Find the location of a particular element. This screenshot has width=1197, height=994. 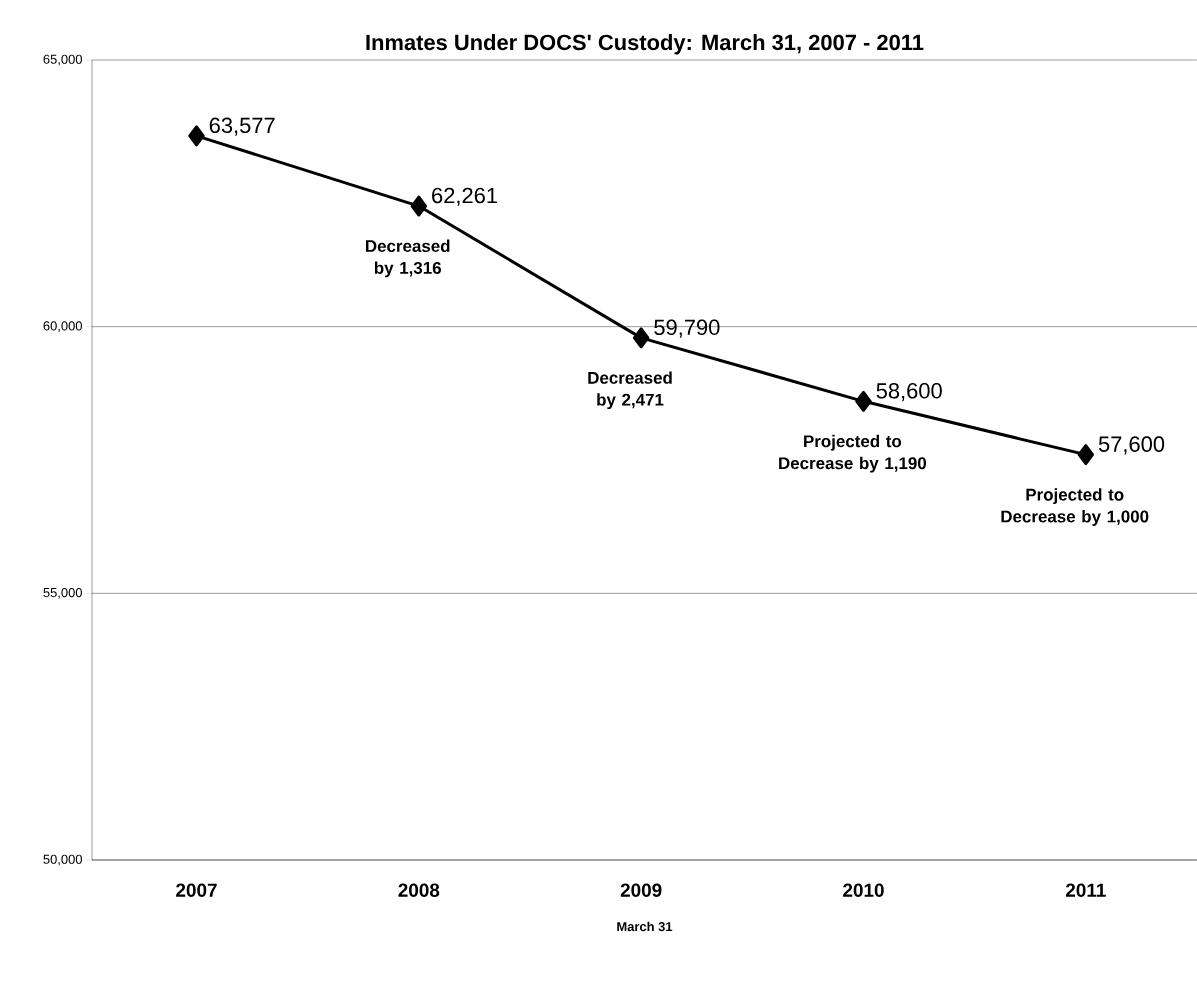

chart-title: Inmates Under DOCS' Custody: March 31, 2007 - 2011 is located at coordinates (645, 44).